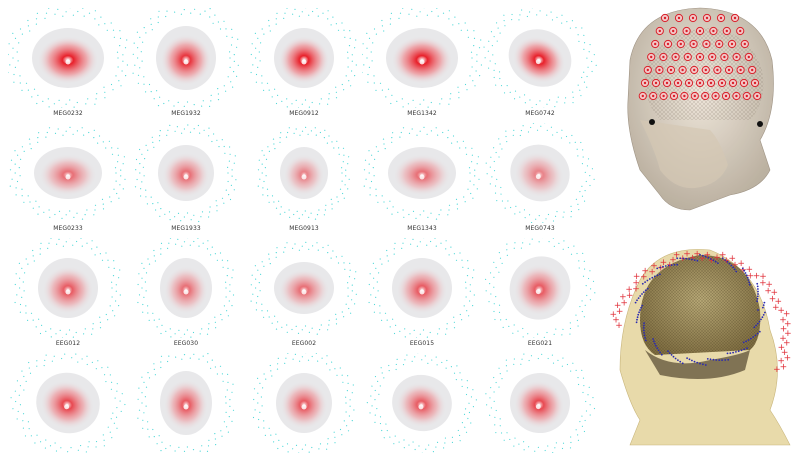 Image resolution: width=800 pixels, height=469 pixels. I want to click on sensitivity-map-cell: MEG1932, so click(186, 66).